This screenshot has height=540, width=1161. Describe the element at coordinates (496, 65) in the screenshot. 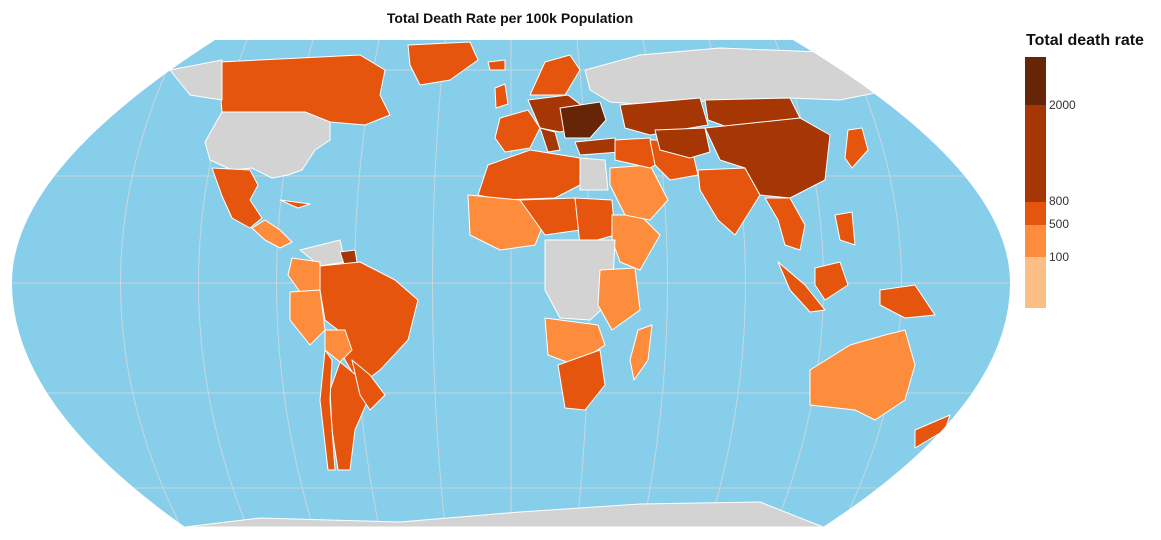

I see `iceland` at that location.